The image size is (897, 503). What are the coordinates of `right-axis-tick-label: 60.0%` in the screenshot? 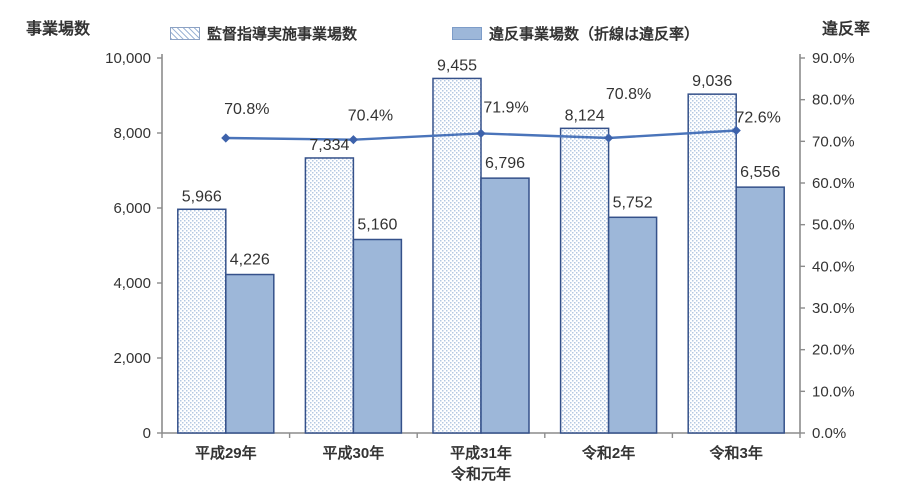 It's located at (833, 183).